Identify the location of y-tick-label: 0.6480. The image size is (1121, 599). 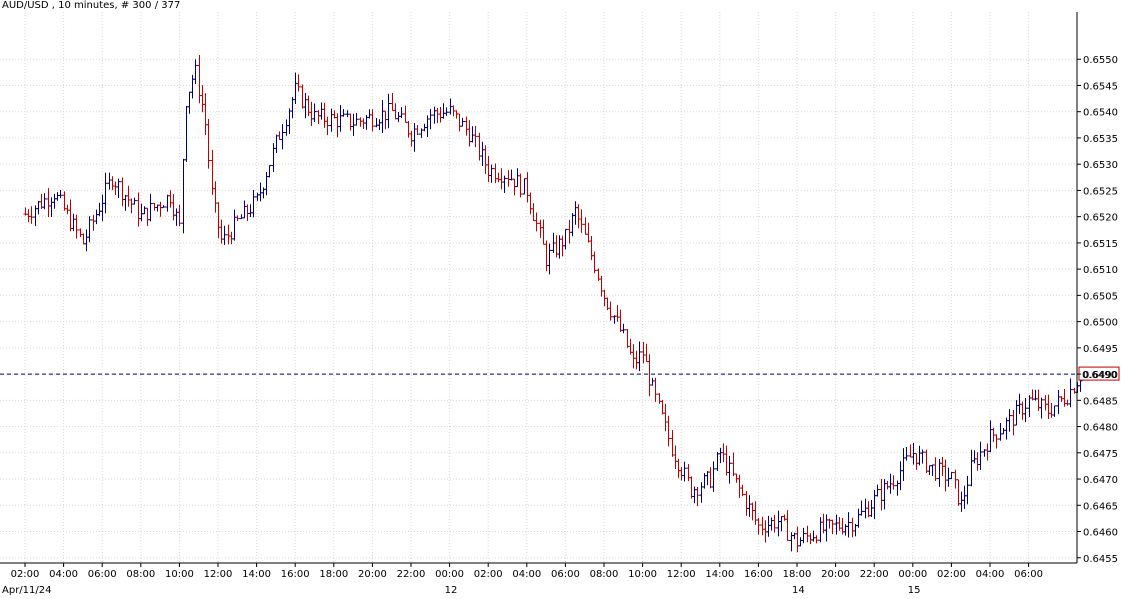
(1100, 428).